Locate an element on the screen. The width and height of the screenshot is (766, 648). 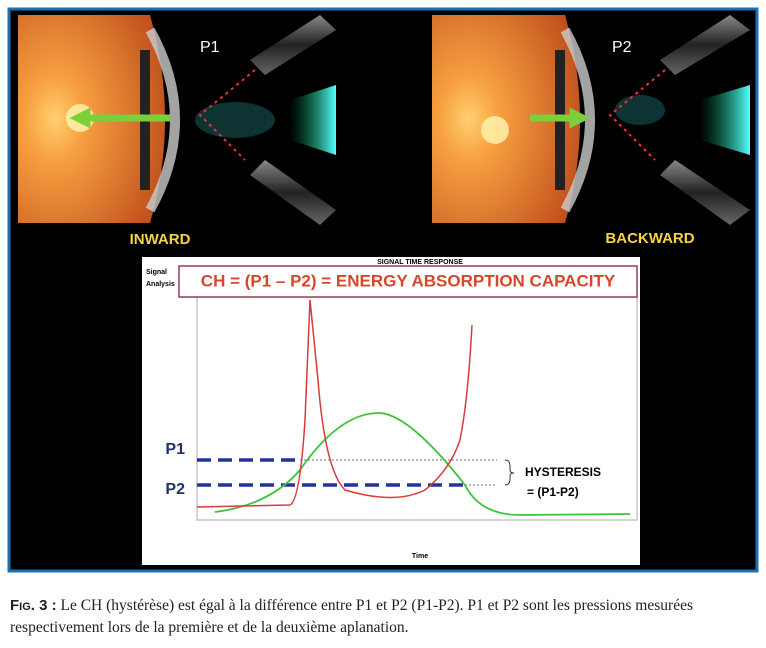
caption-label: Fig. 3 : is located at coordinates (33, 605).